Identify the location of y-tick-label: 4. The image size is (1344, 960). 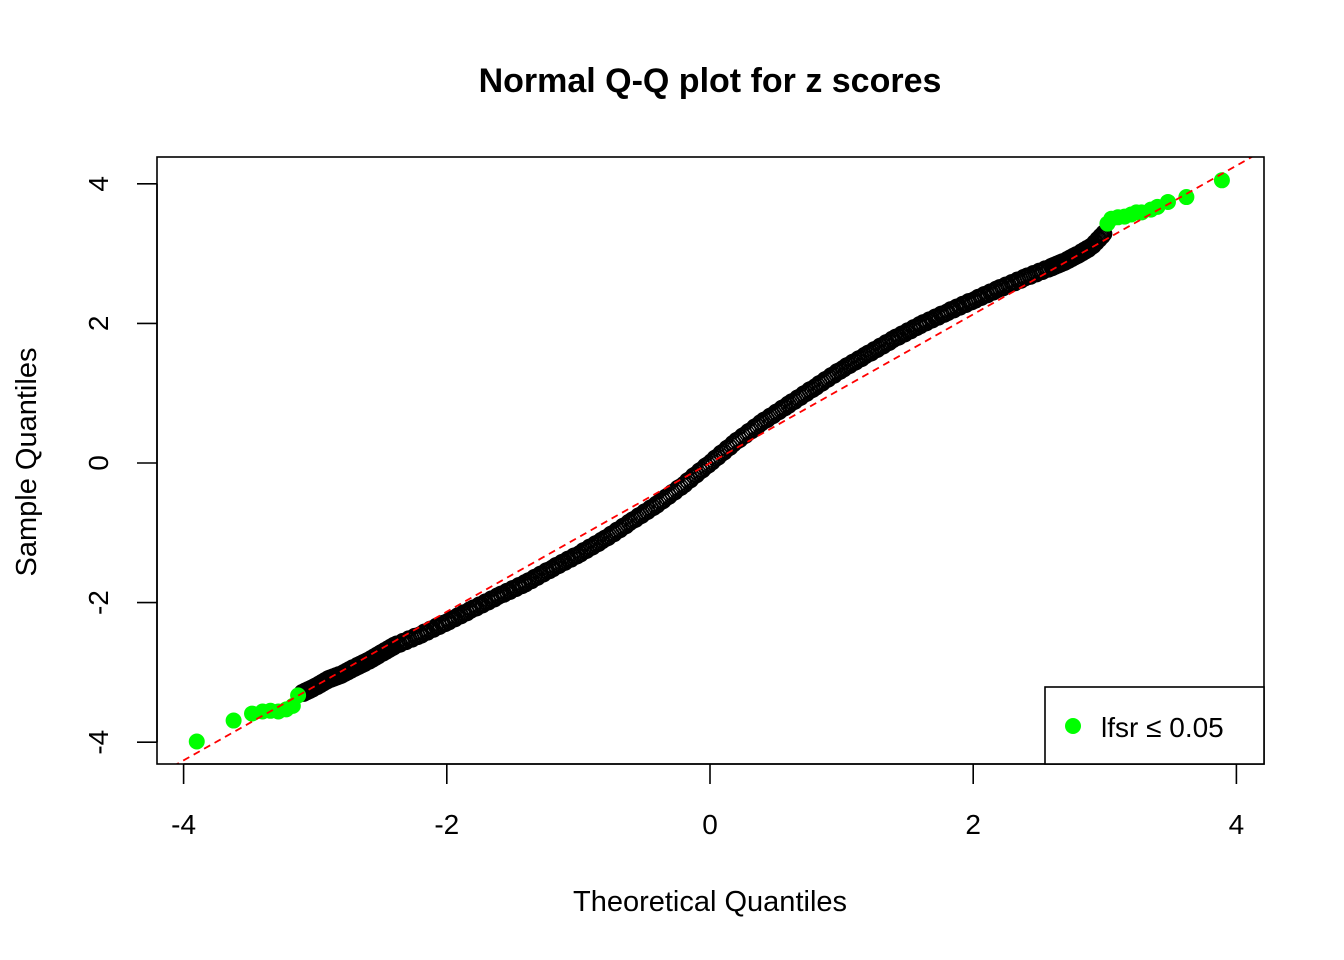
(98, 184).